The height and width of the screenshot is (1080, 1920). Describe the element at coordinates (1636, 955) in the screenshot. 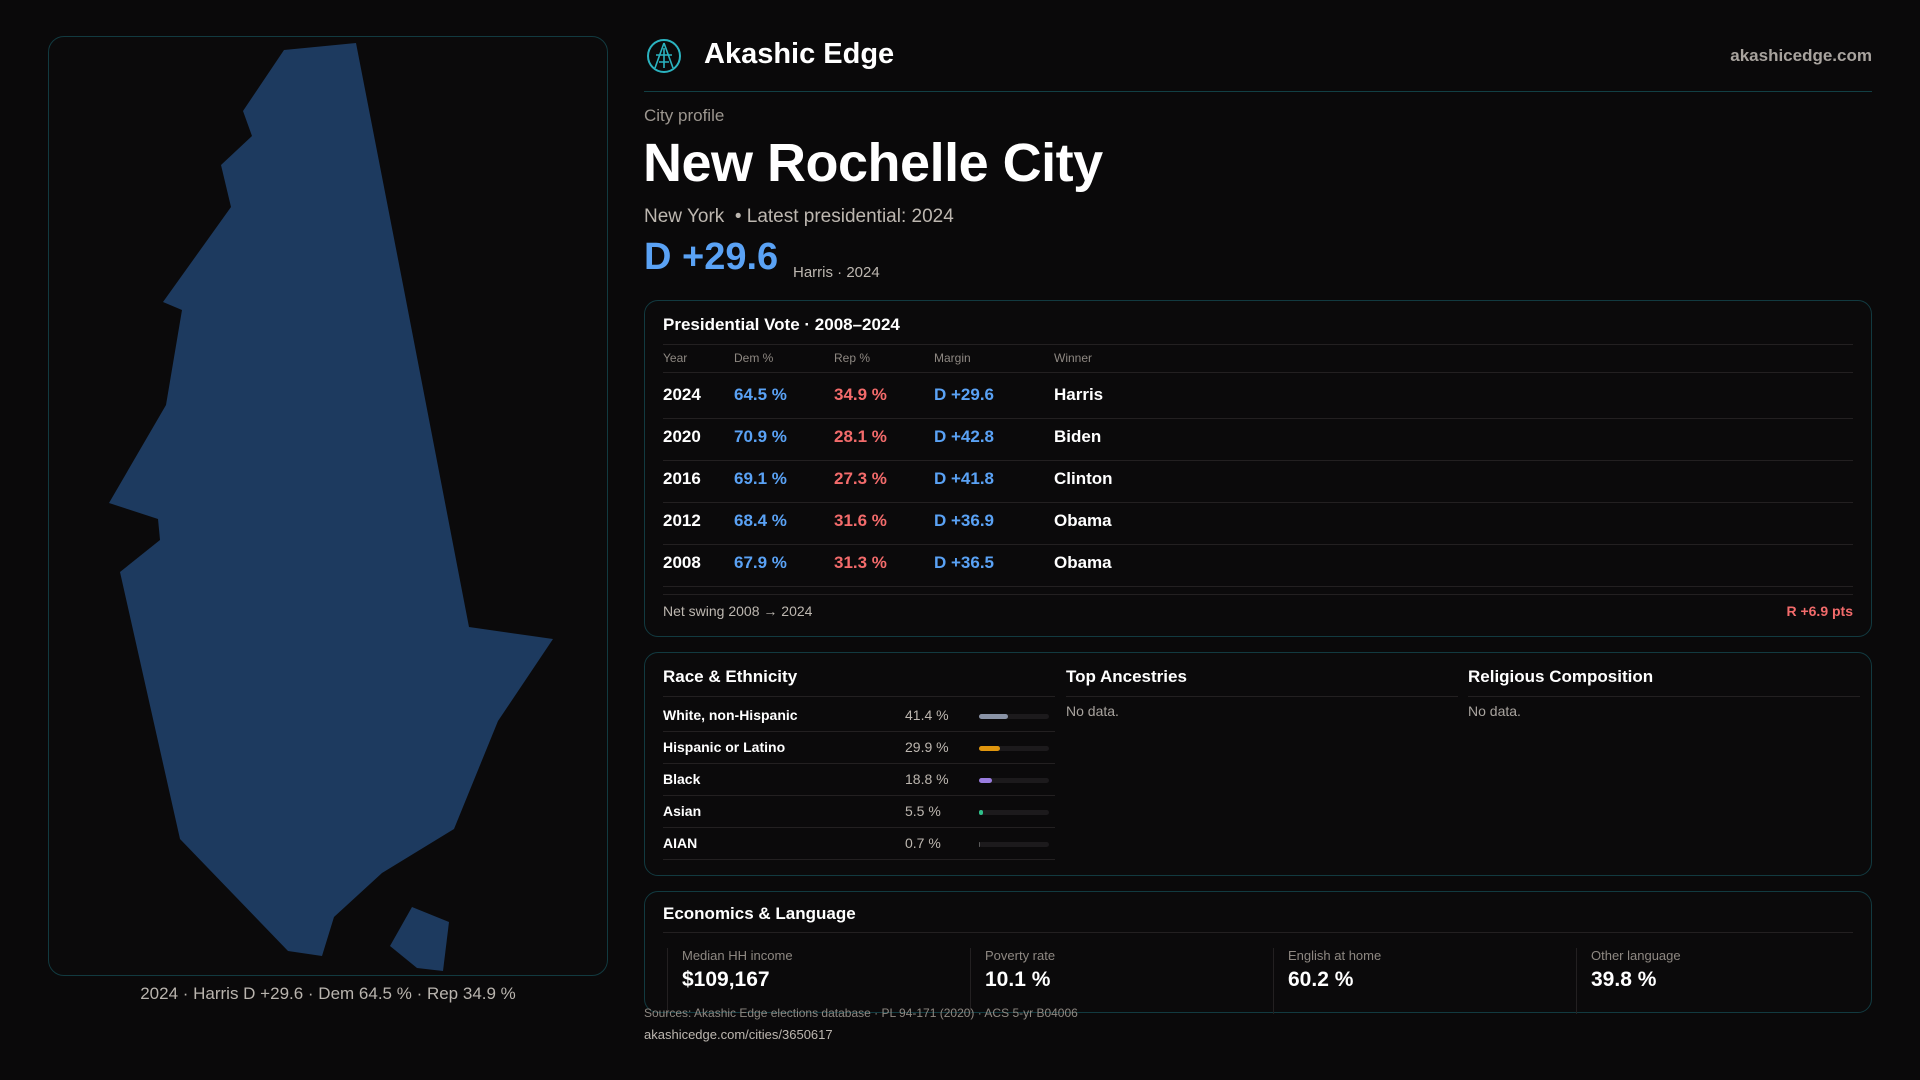

I see `econ-label: Other language` at that location.